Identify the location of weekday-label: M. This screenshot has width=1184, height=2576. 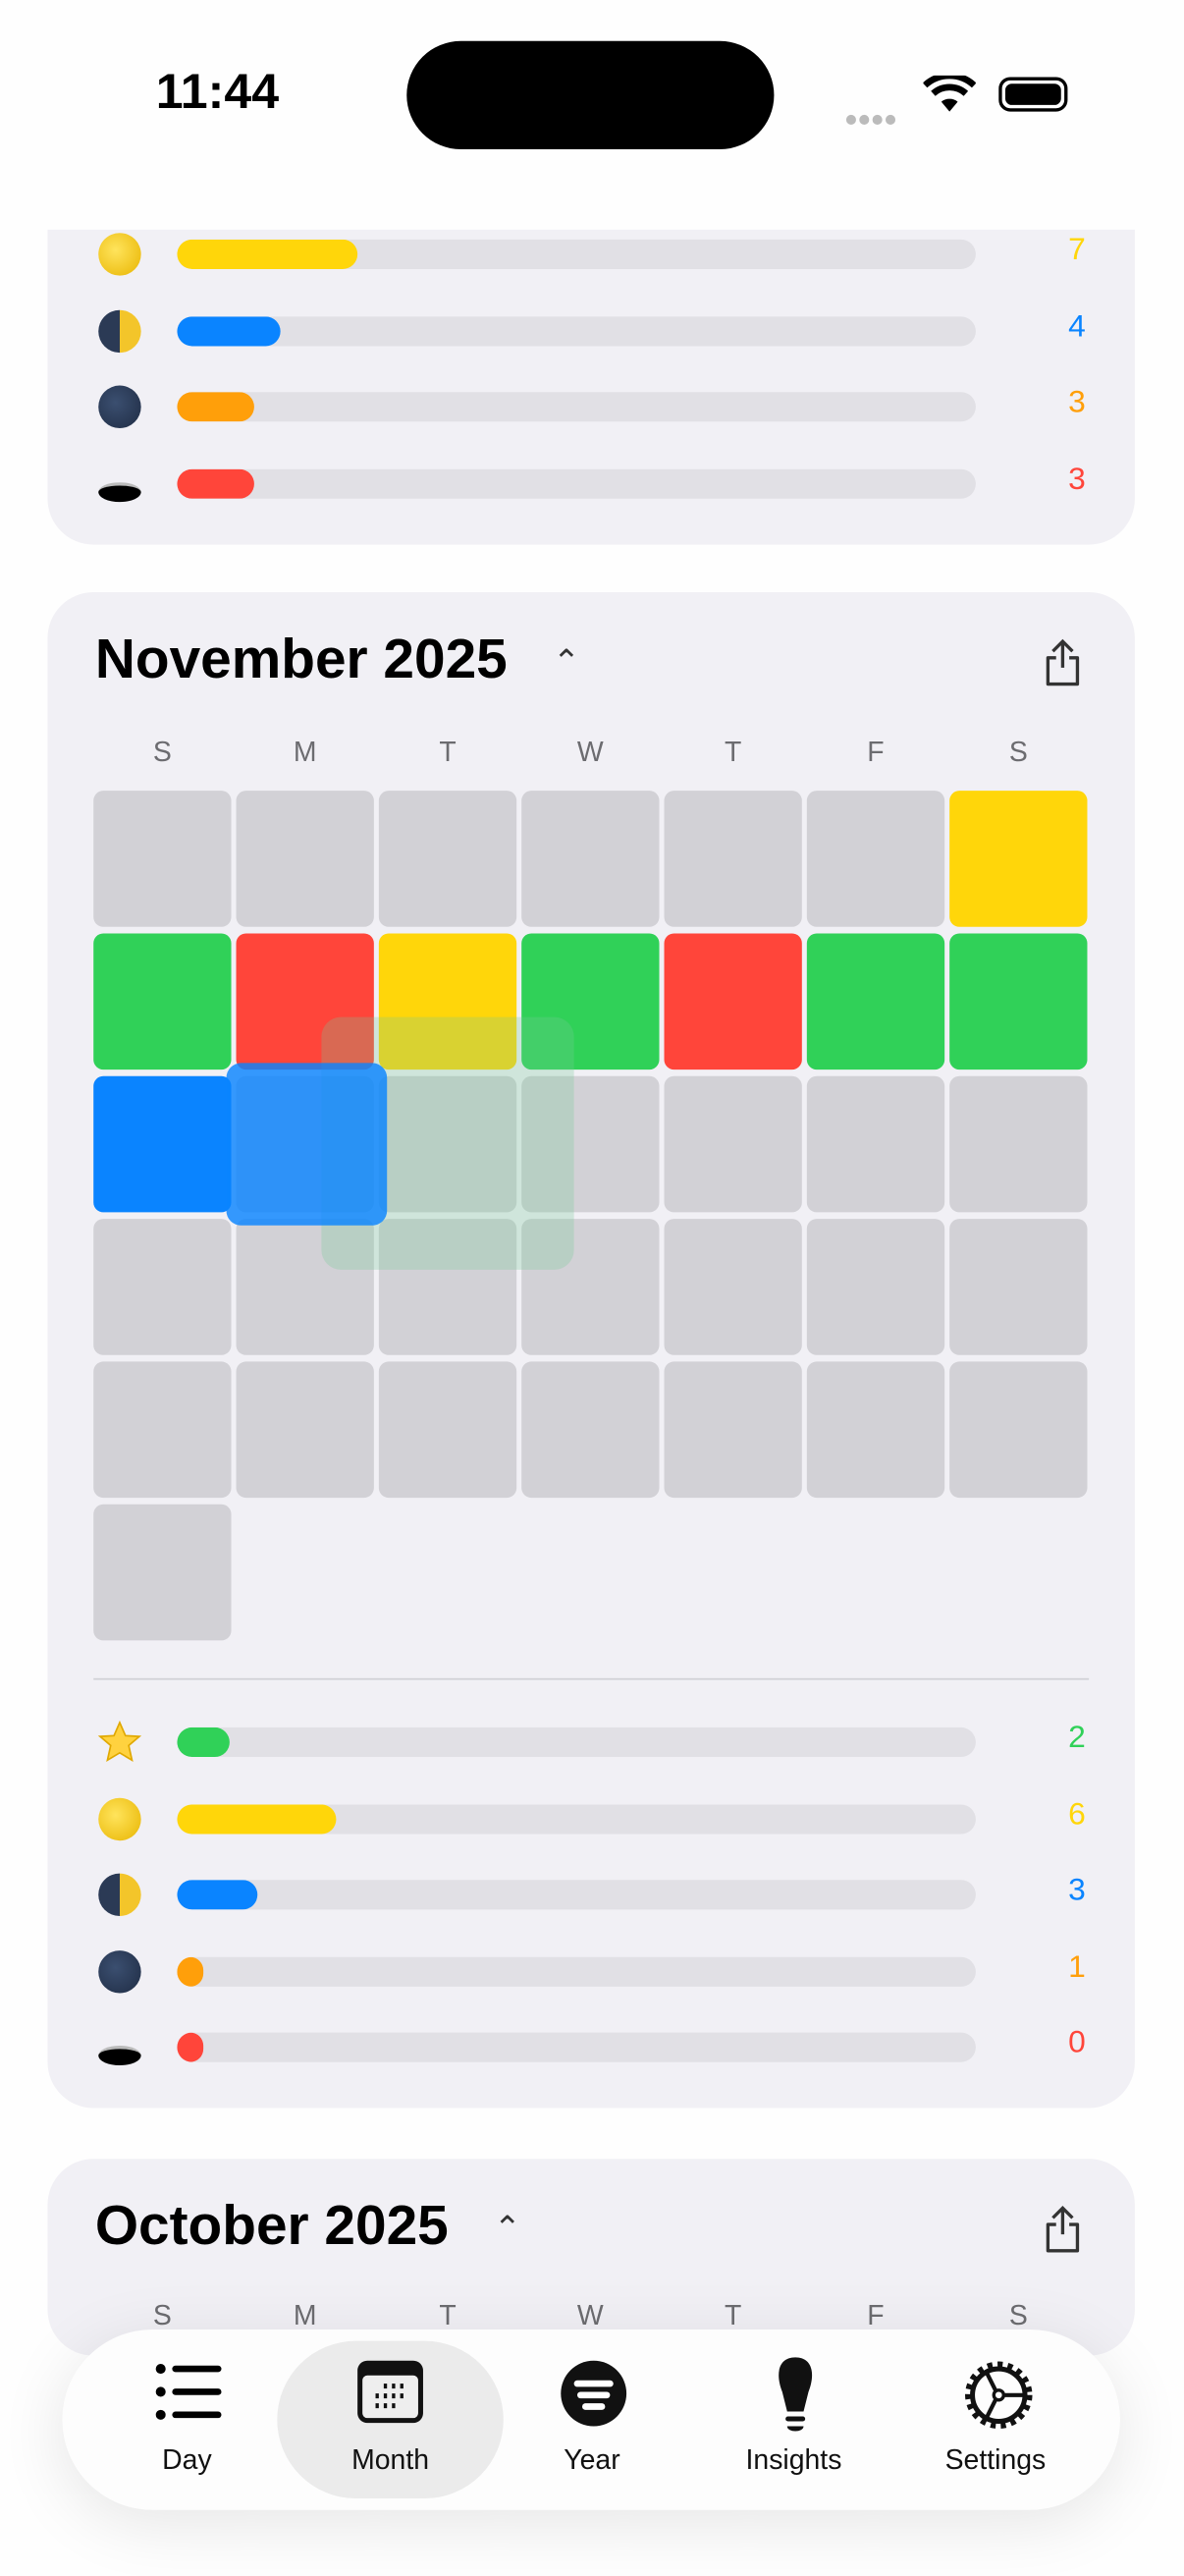
(305, 752).